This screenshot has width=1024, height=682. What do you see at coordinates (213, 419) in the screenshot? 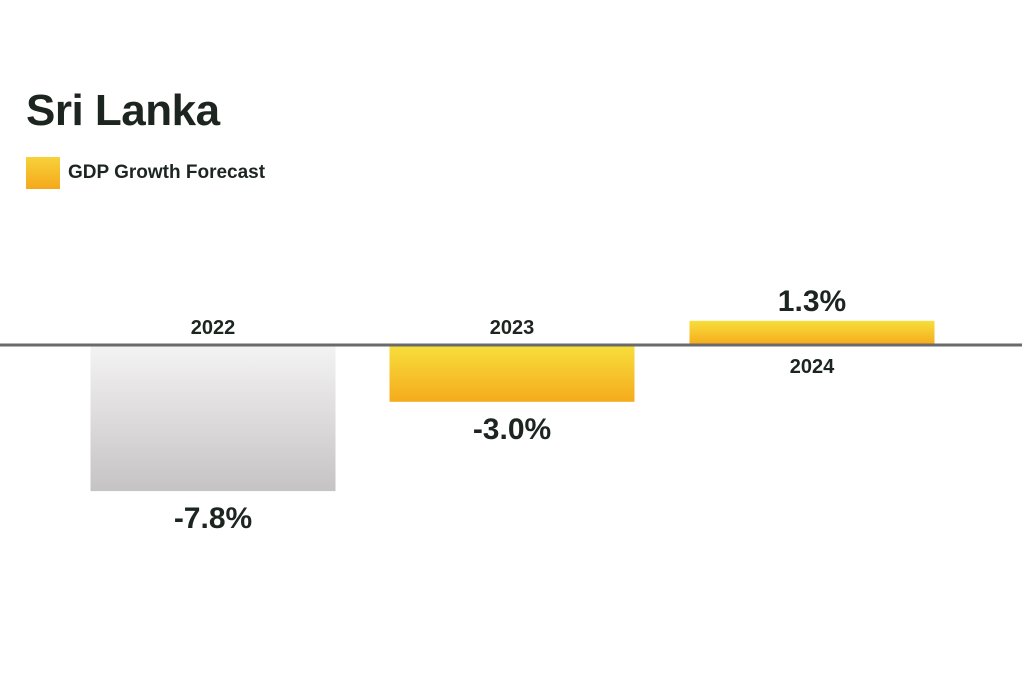
I see `bar-2022` at bounding box center [213, 419].